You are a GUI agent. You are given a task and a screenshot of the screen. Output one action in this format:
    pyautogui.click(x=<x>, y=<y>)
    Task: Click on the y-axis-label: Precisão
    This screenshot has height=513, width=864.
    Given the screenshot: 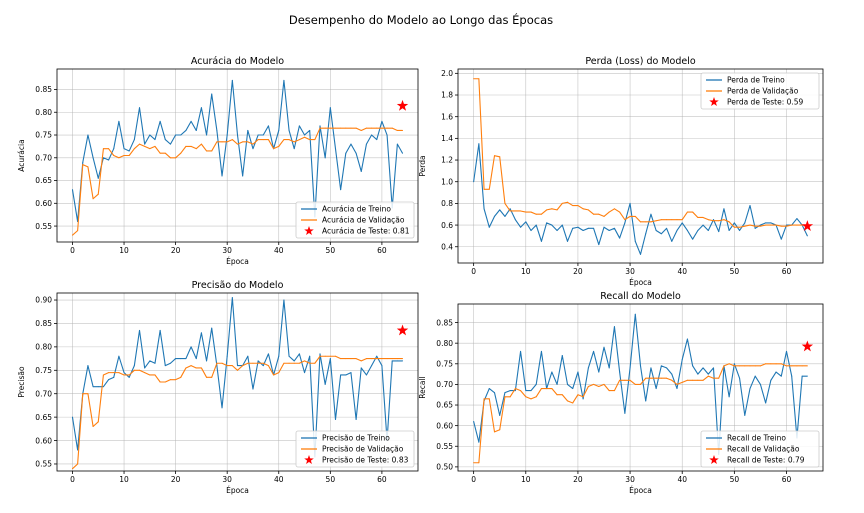 What is the action you would take?
    pyautogui.click(x=21, y=382)
    